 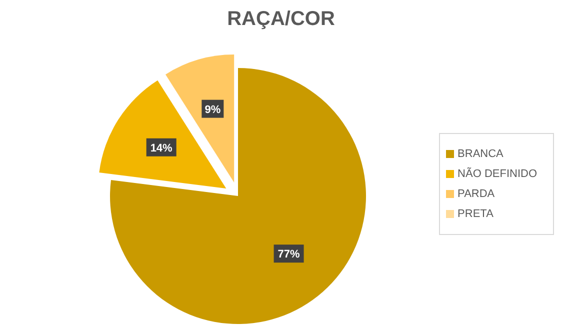 What do you see at coordinates (497, 174) in the screenshot?
I see `legend-label: NÃO DEFINIDO` at bounding box center [497, 174].